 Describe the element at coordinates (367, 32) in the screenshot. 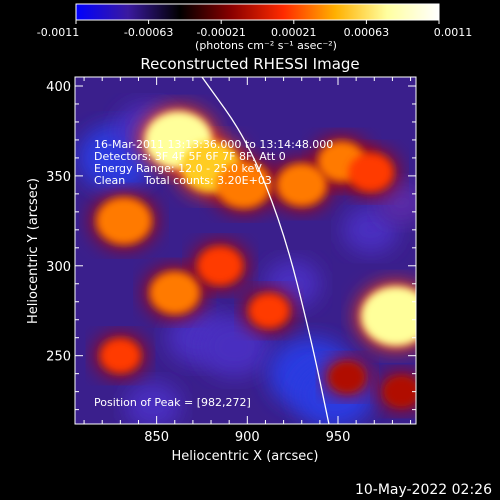

I see `colorbar-tick-label: 0.00063` at that location.